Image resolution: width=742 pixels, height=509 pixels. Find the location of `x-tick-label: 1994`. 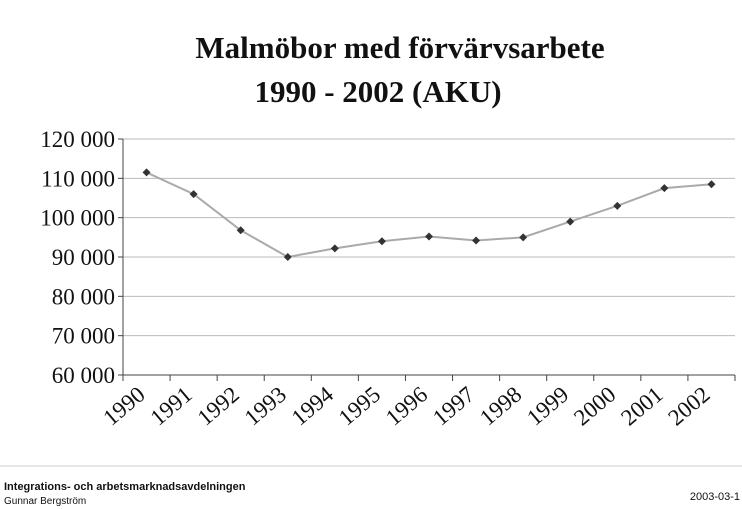

x-tick-label: 1994 is located at coordinates (313, 405).